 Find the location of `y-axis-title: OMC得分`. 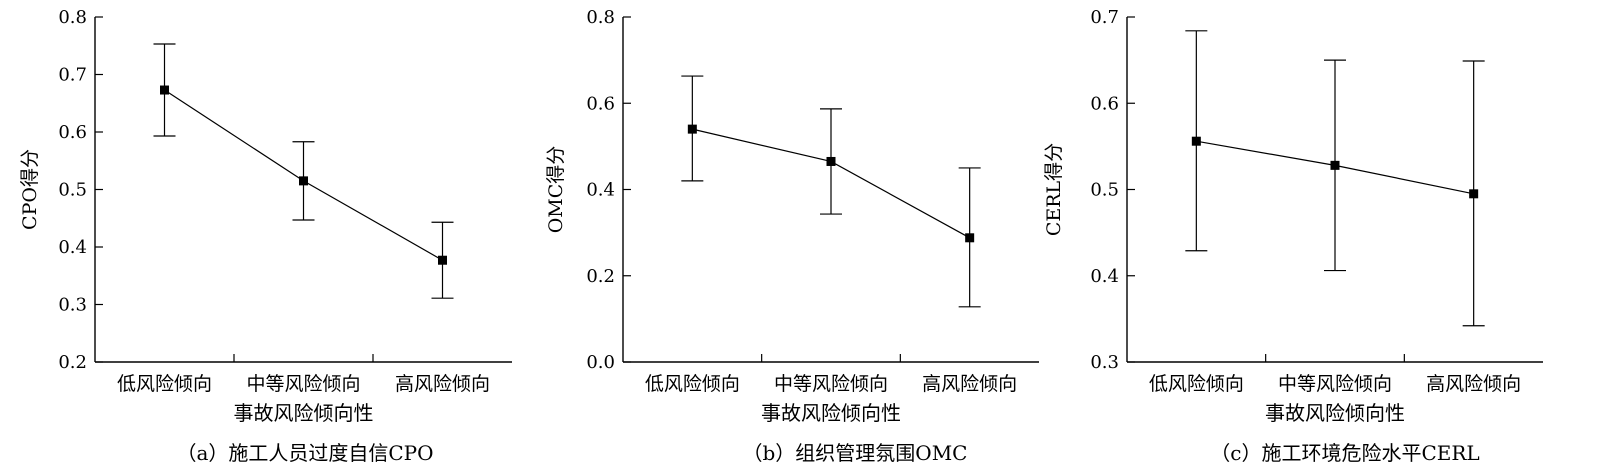

y-axis-title: OMC得分 is located at coordinates (556, 190).